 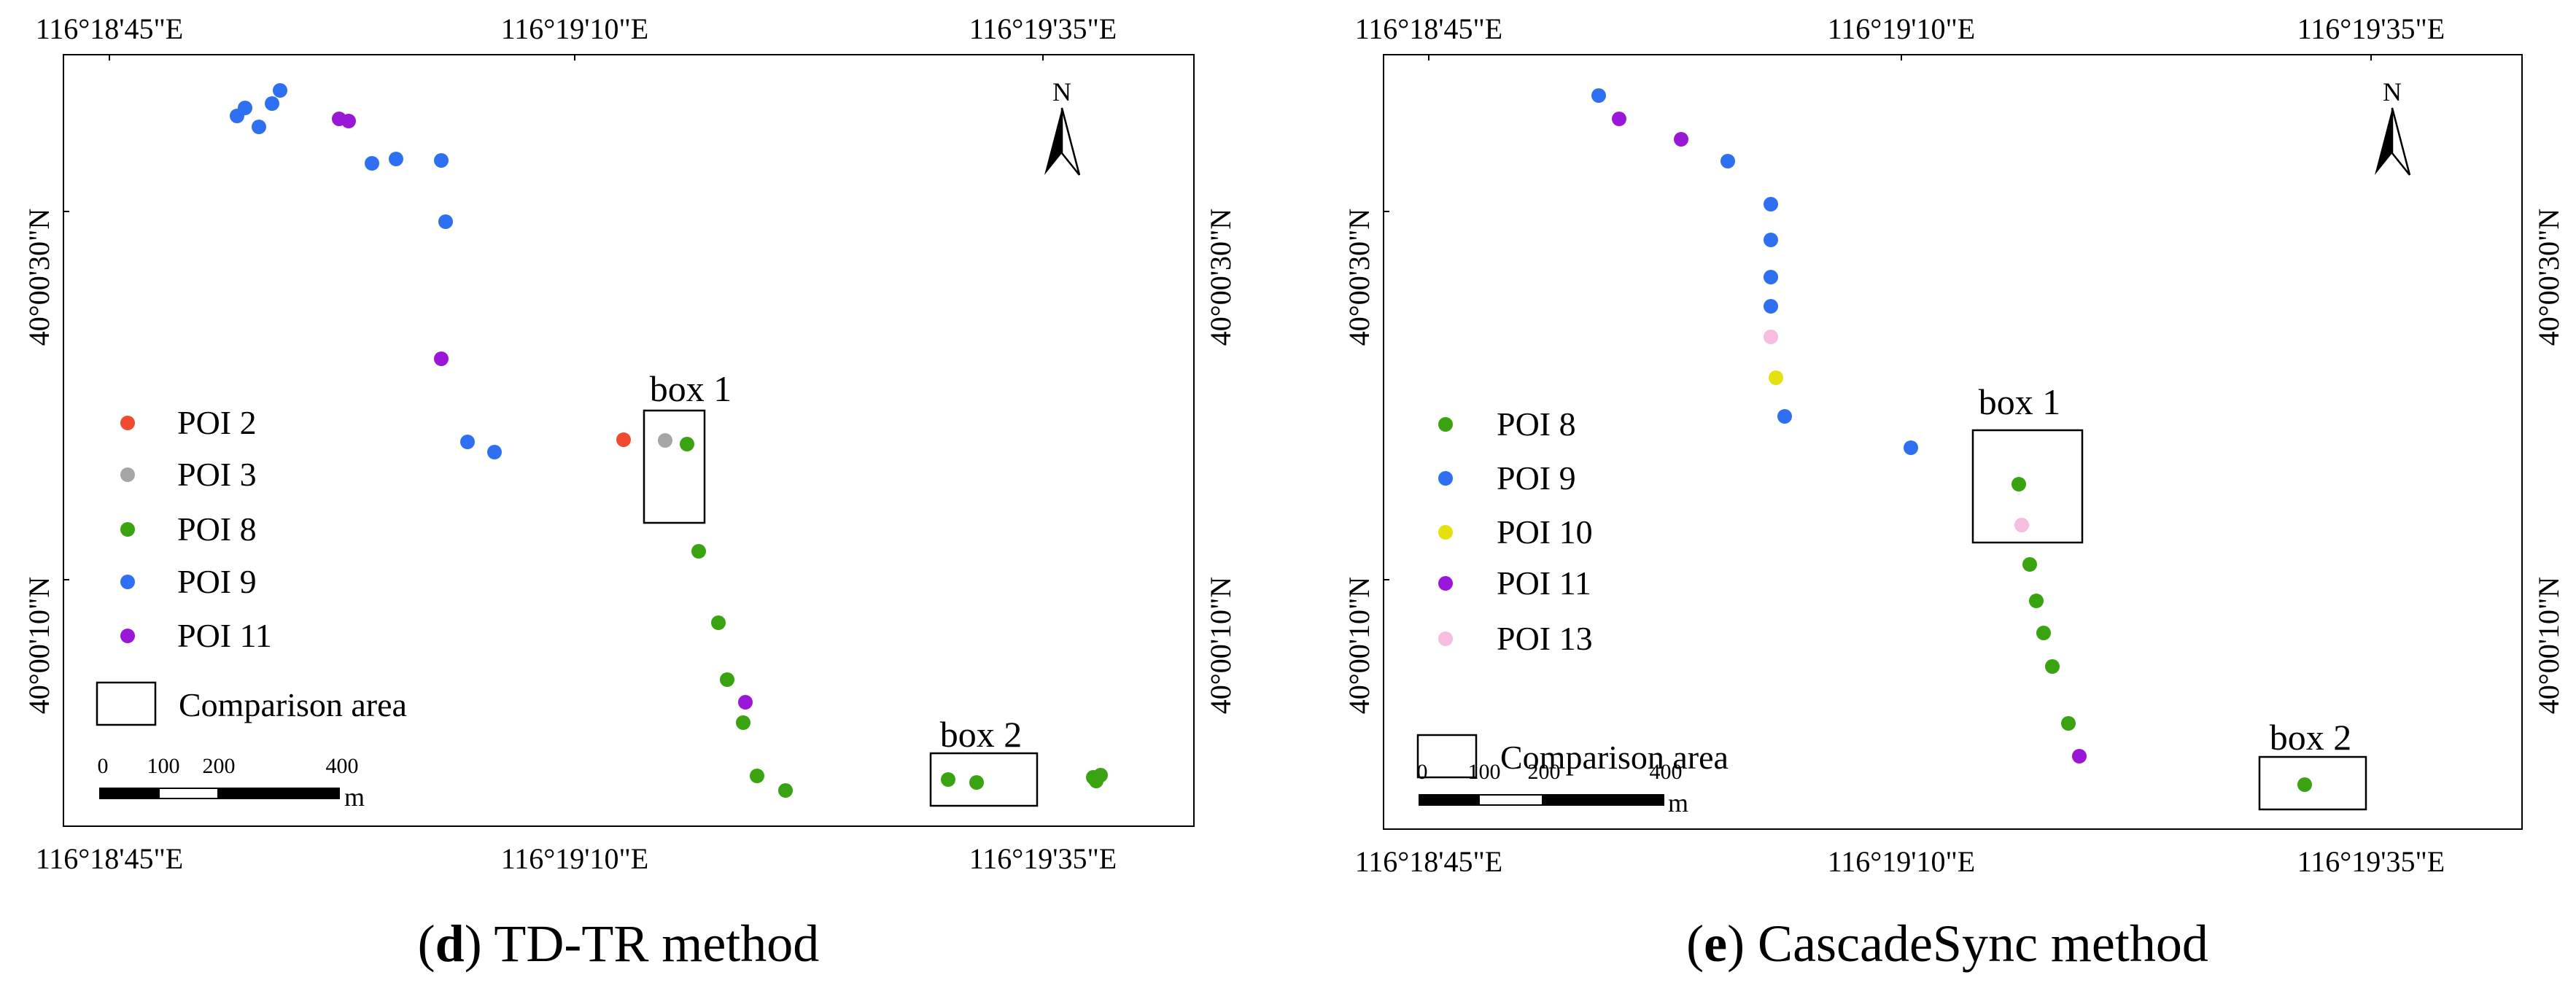 I want to click on legend-label: POI 3, so click(x=217, y=474).